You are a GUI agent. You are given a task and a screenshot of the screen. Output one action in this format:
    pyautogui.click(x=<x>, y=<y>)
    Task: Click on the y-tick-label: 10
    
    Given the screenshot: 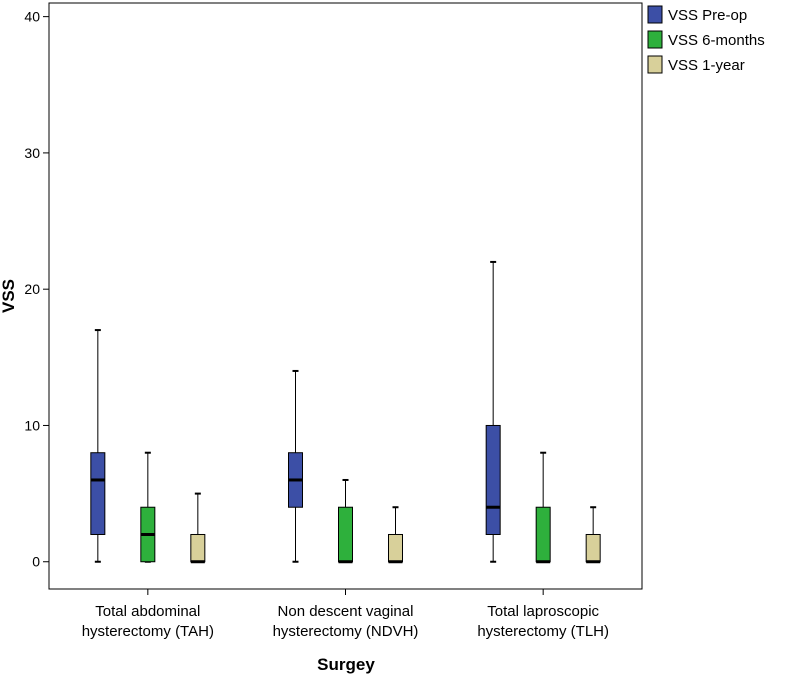 What is the action you would take?
    pyautogui.click(x=32, y=425)
    